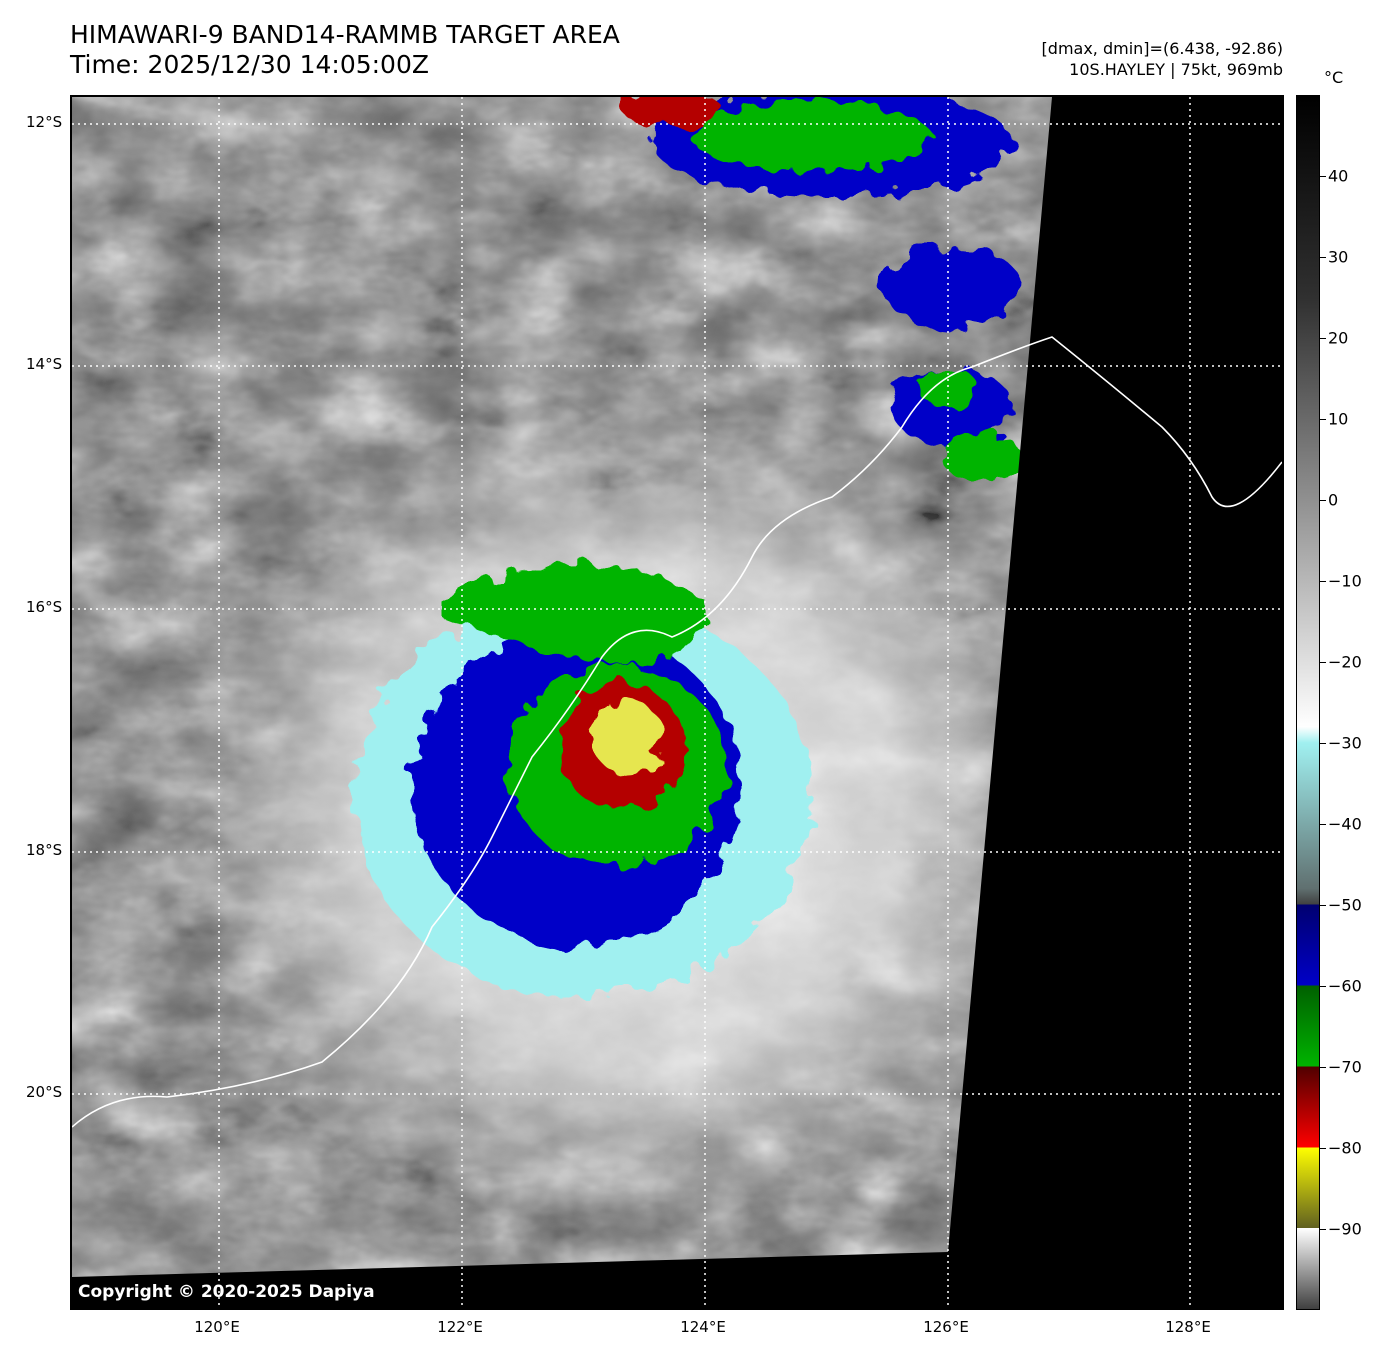 The width and height of the screenshot is (1388, 1359). What do you see at coordinates (44, 607) in the screenshot?
I see `lat-label-16s: 16°S` at bounding box center [44, 607].